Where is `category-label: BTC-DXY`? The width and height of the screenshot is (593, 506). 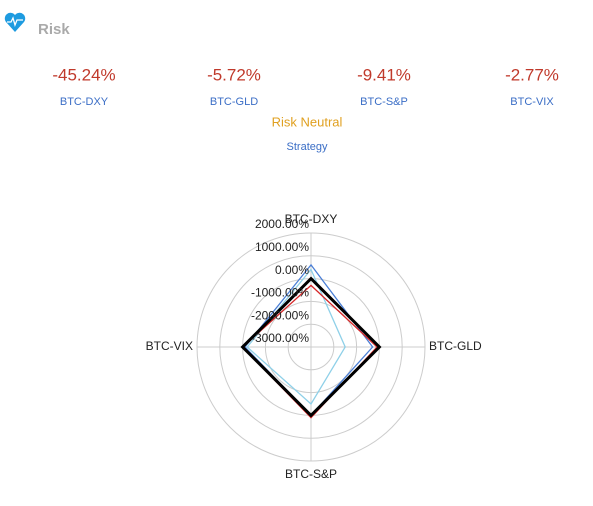 category-label: BTC-DXY is located at coordinates (311, 219).